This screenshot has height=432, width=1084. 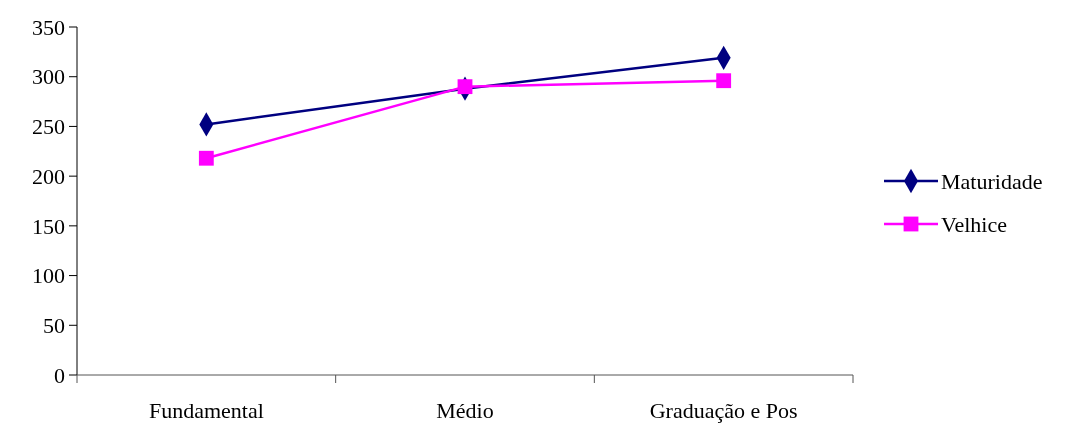 What do you see at coordinates (48, 27) in the screenshot?
I see `y-tick-label: 350` at bounding box center [48, 27].